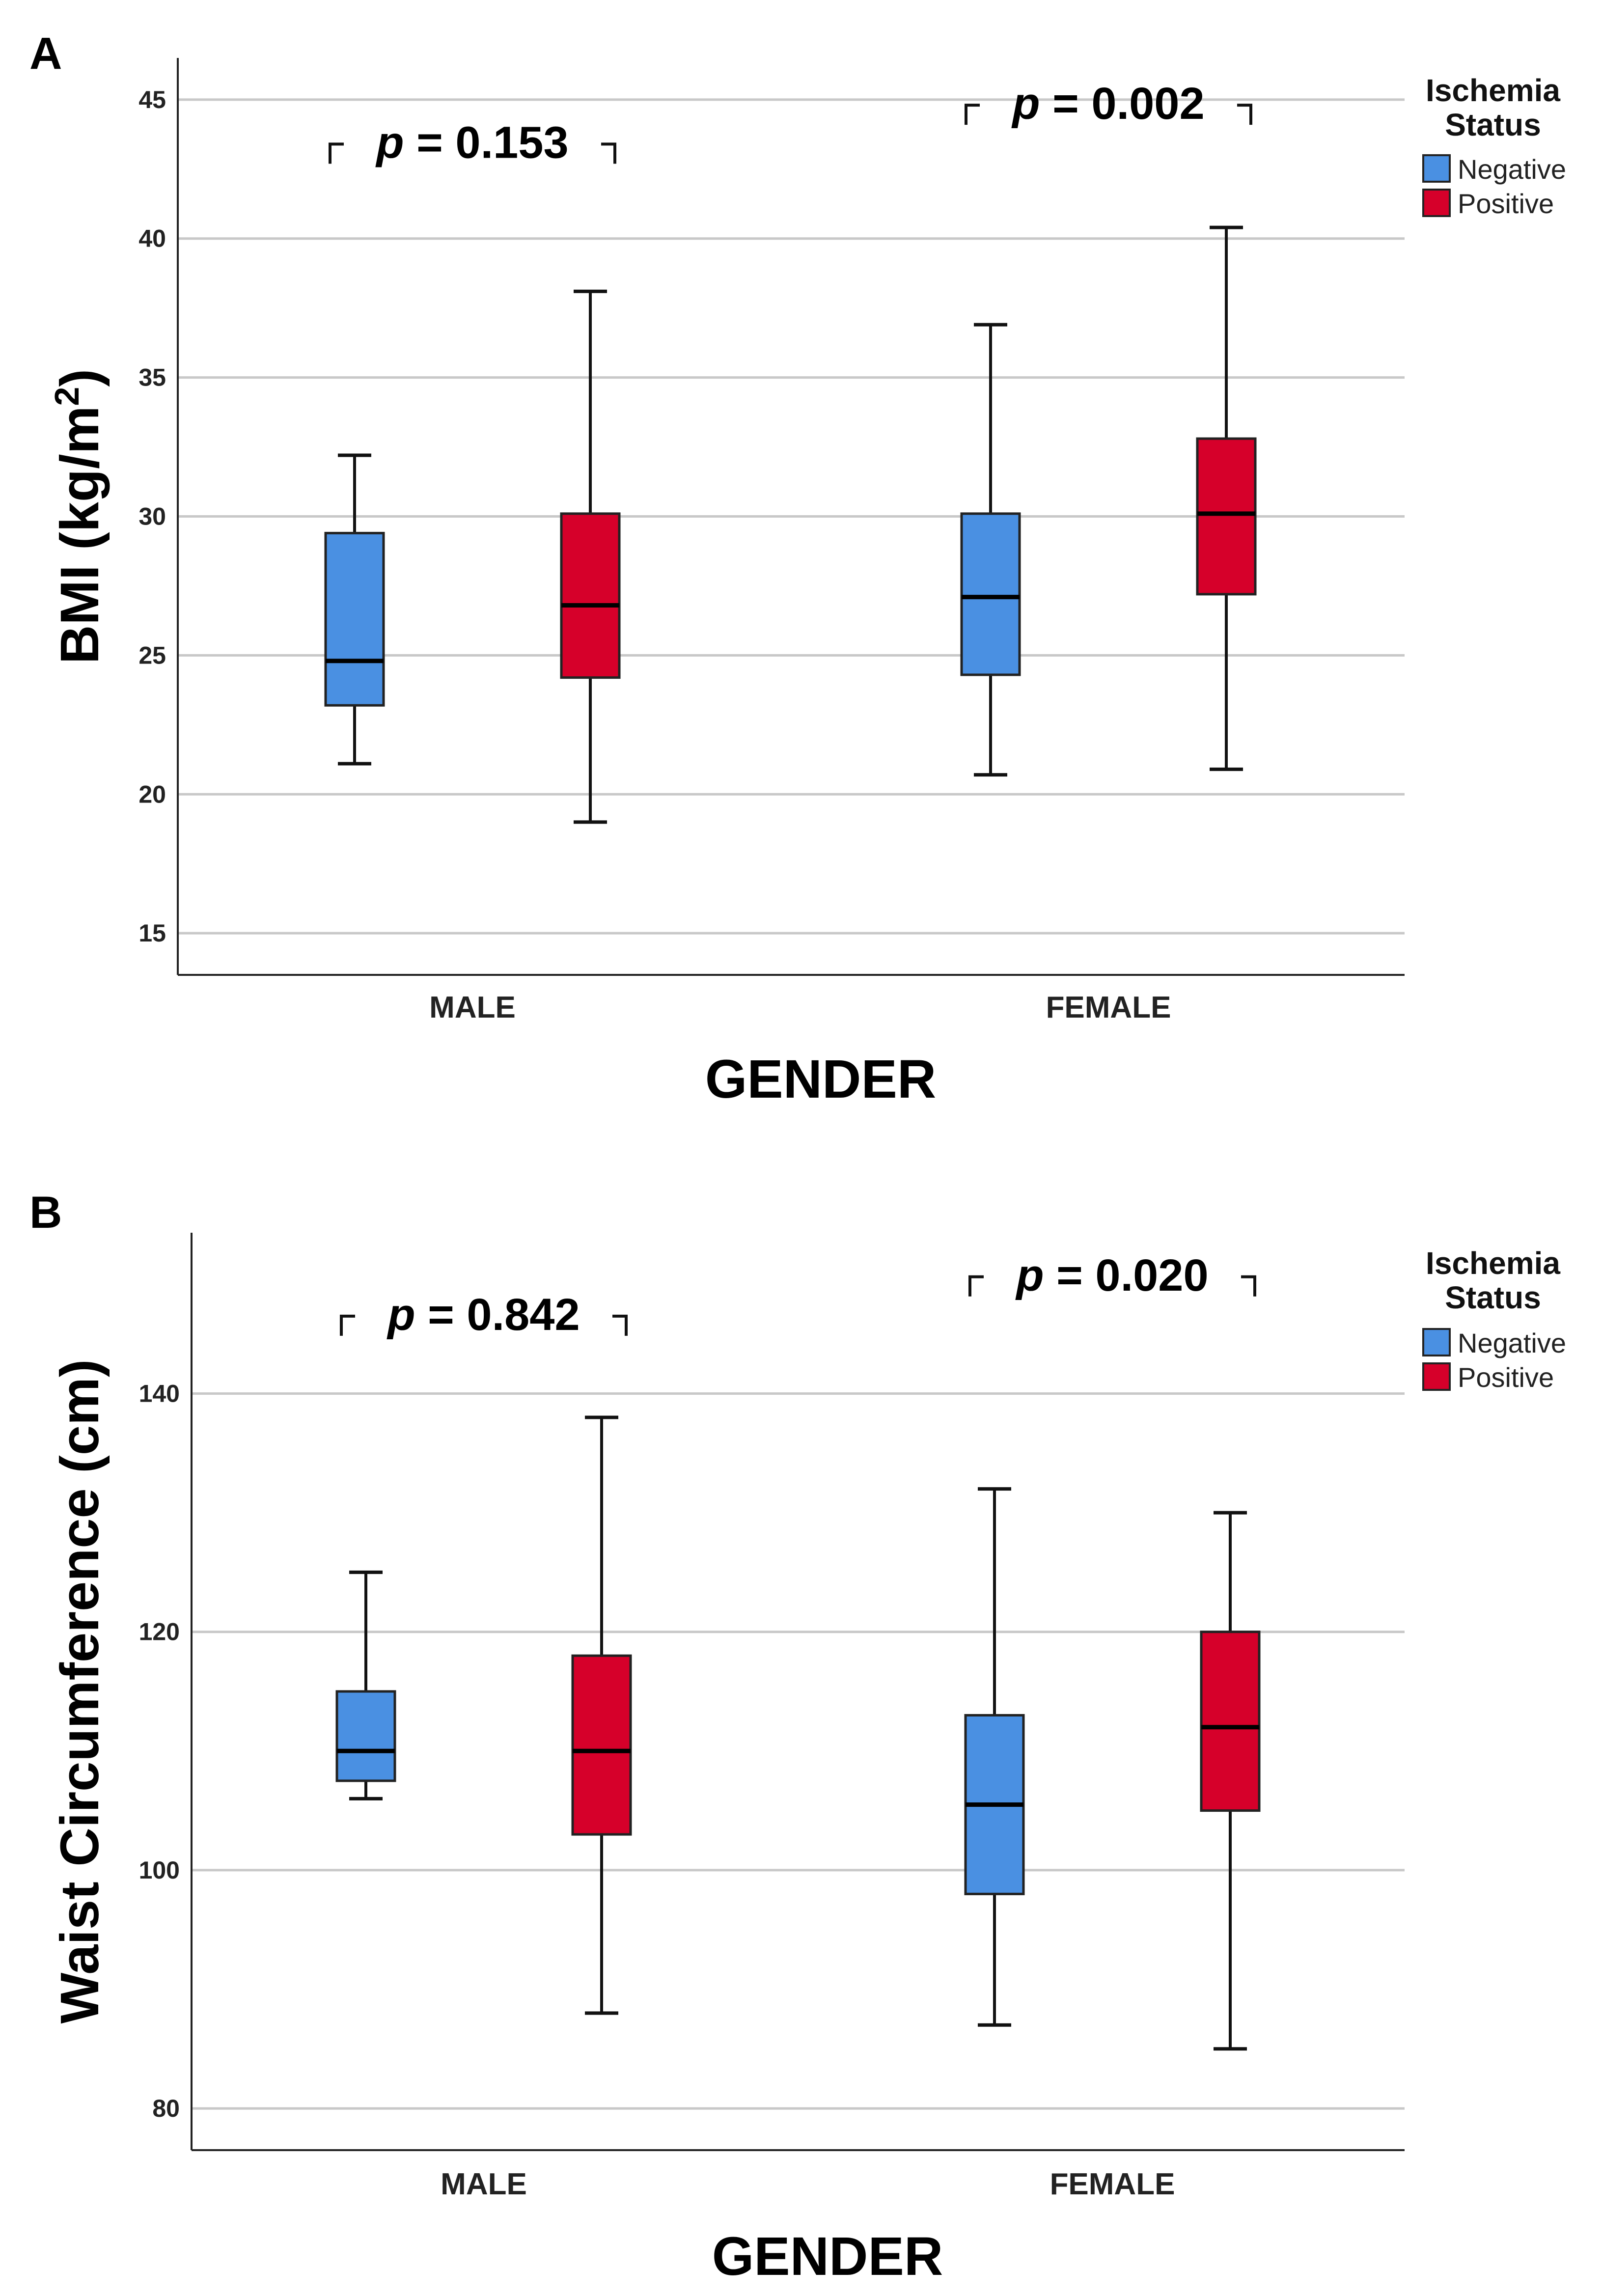 This screenshot has height=2296, width=1602. What do you see at coordinates (152, 100) in the screenshot?
I see `y-tick-label: 45` at bounding box center [152, 100].